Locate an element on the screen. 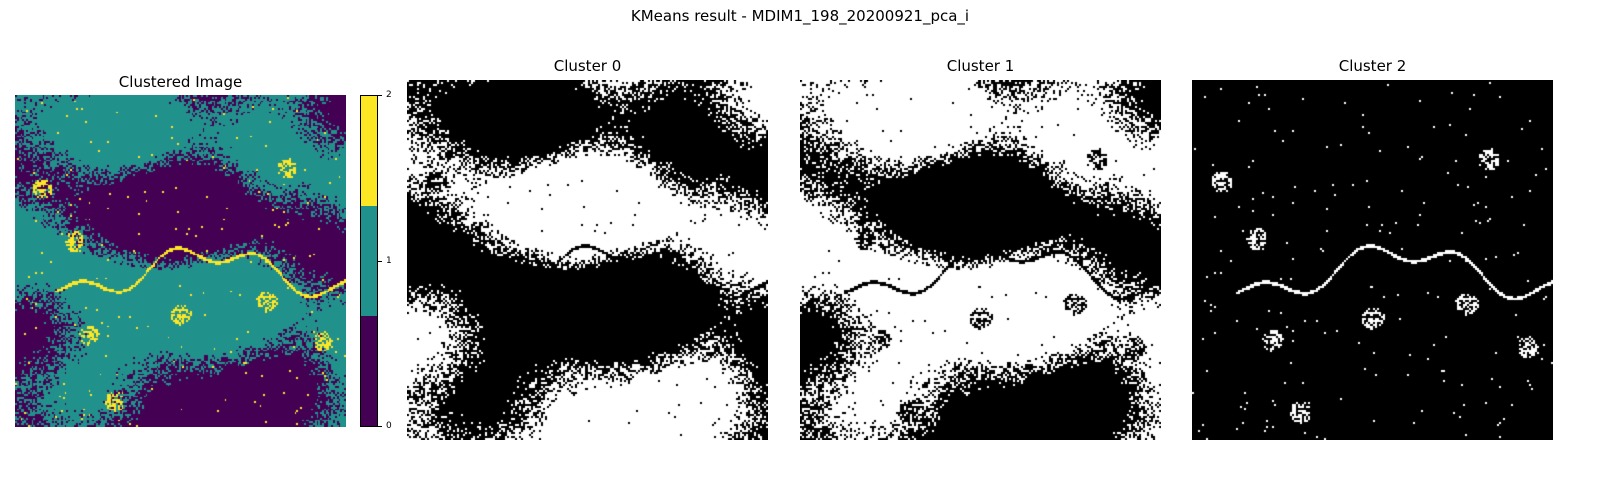  colorbar-label-0: 0 is located at coordinates (389, 426).